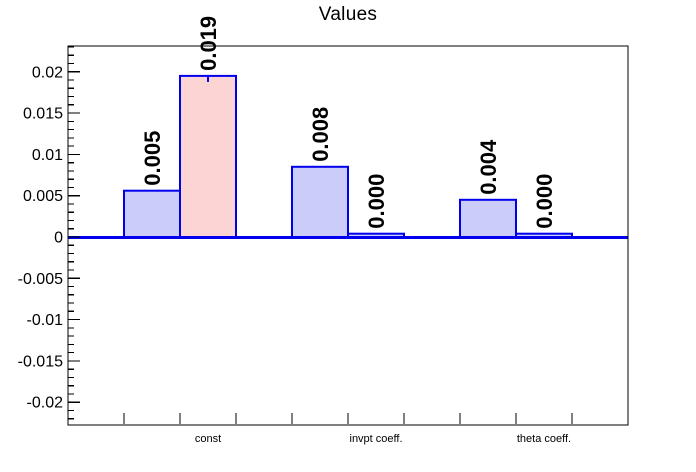 This screenshot has width=696, height=472. I want to click on y-axis-tick-label: -0.02, so click(45, 403).